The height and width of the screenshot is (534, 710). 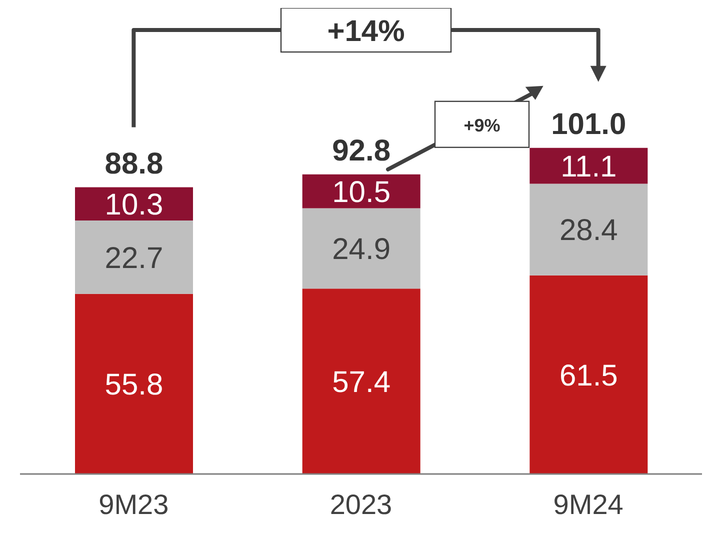 I want to click on data-label: 28.4, so click(x=588, y=231).